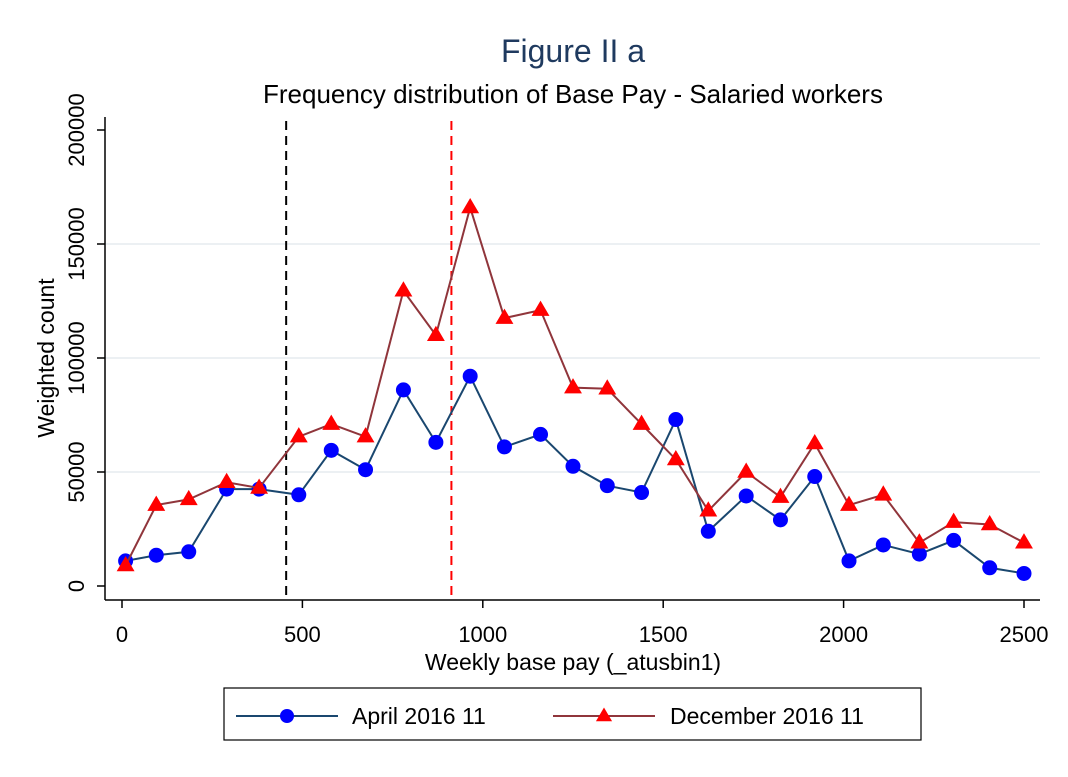  Describe the element at coordinates (573, 662) in the screenshot. I see `x-axis-label: Weekly base pay (_atusbin1)` at that location.